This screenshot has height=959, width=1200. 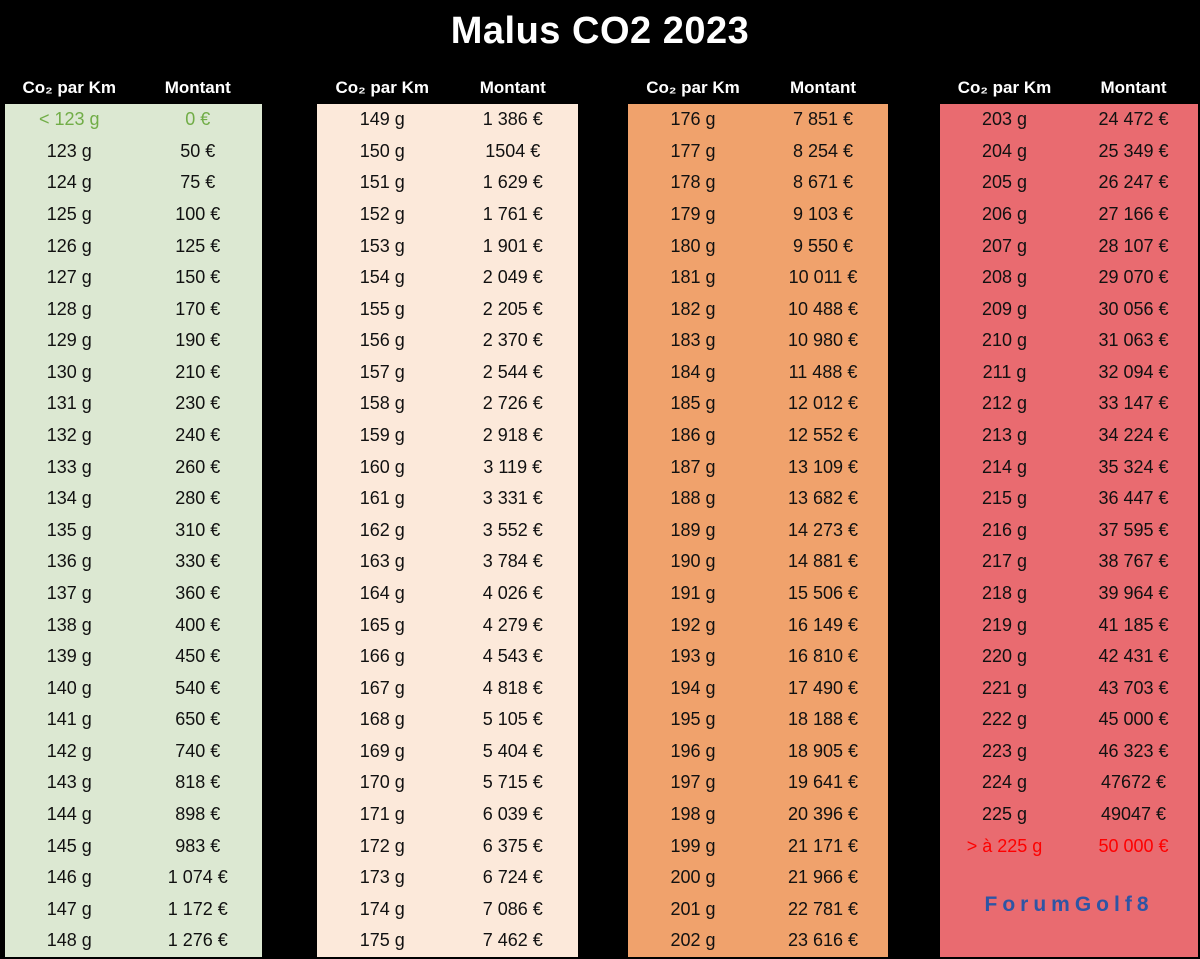 What do you see at coordinates (823, 814) in the screenshot?
I see `amount-cell: 20 396 €` at bounding box center [823, 814].